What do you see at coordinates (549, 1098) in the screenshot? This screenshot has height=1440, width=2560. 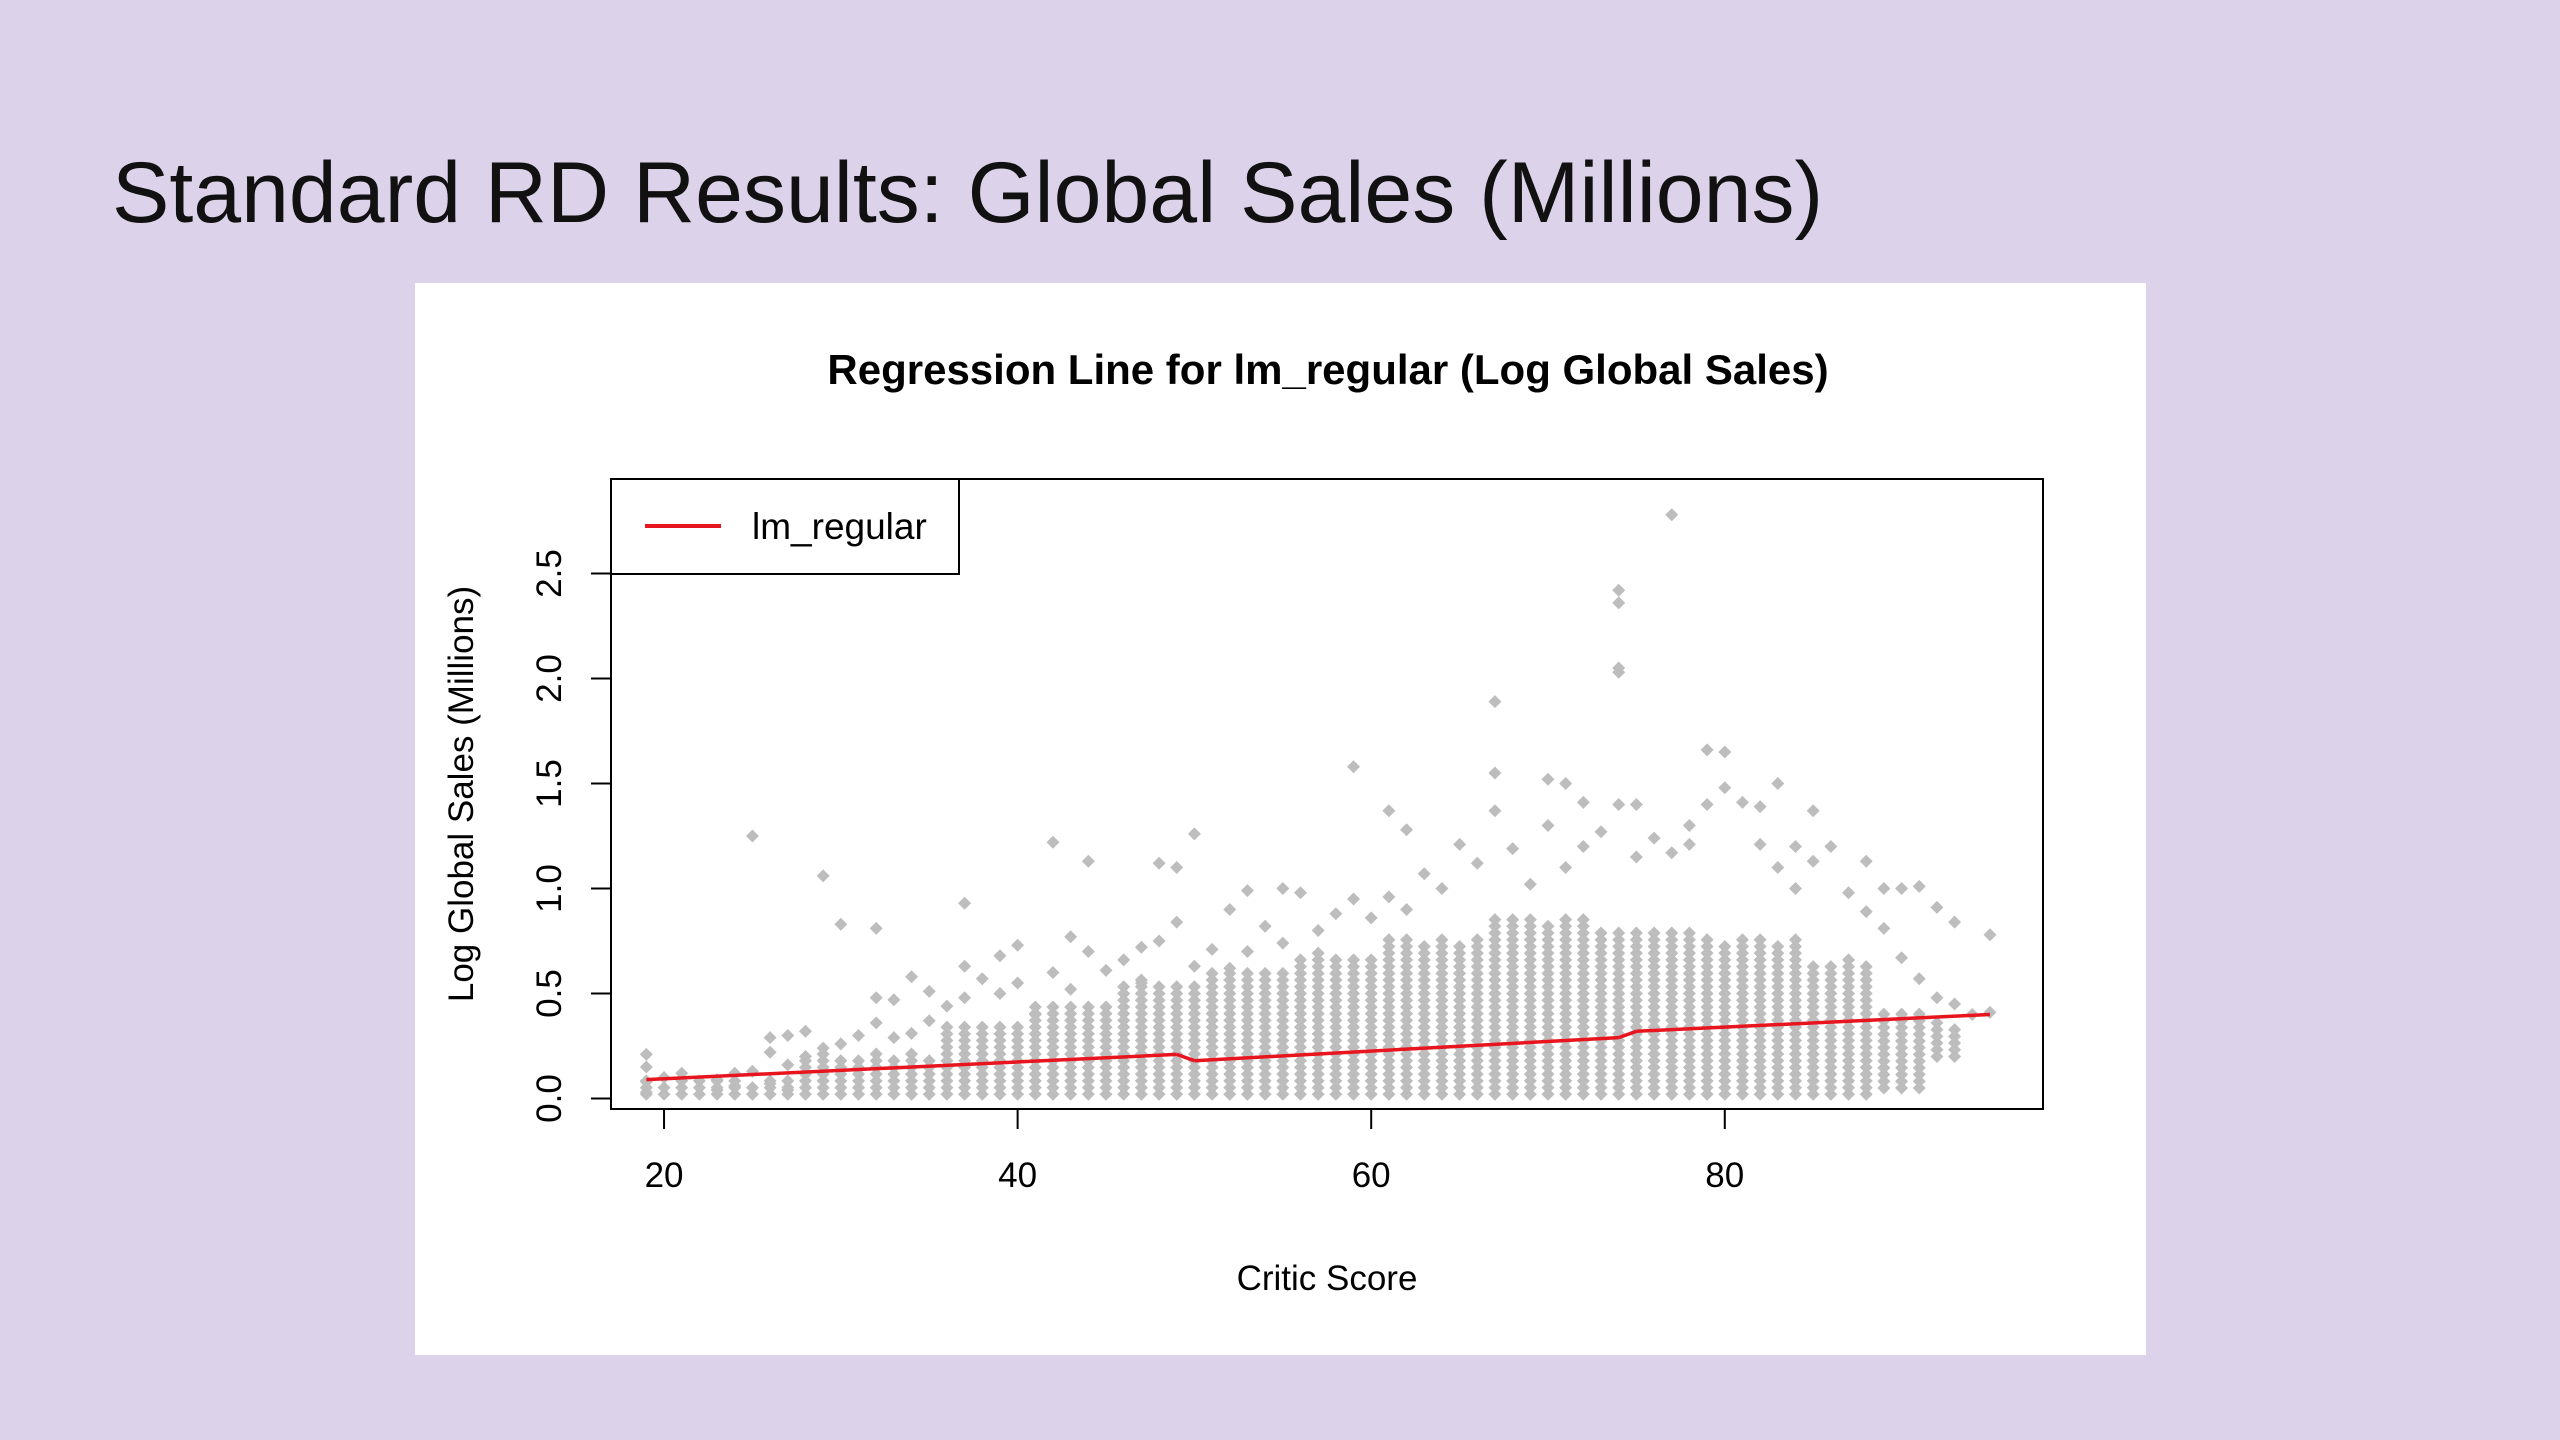 I see `y-tick-label: 0.0` at bounding box center [549, 1098].